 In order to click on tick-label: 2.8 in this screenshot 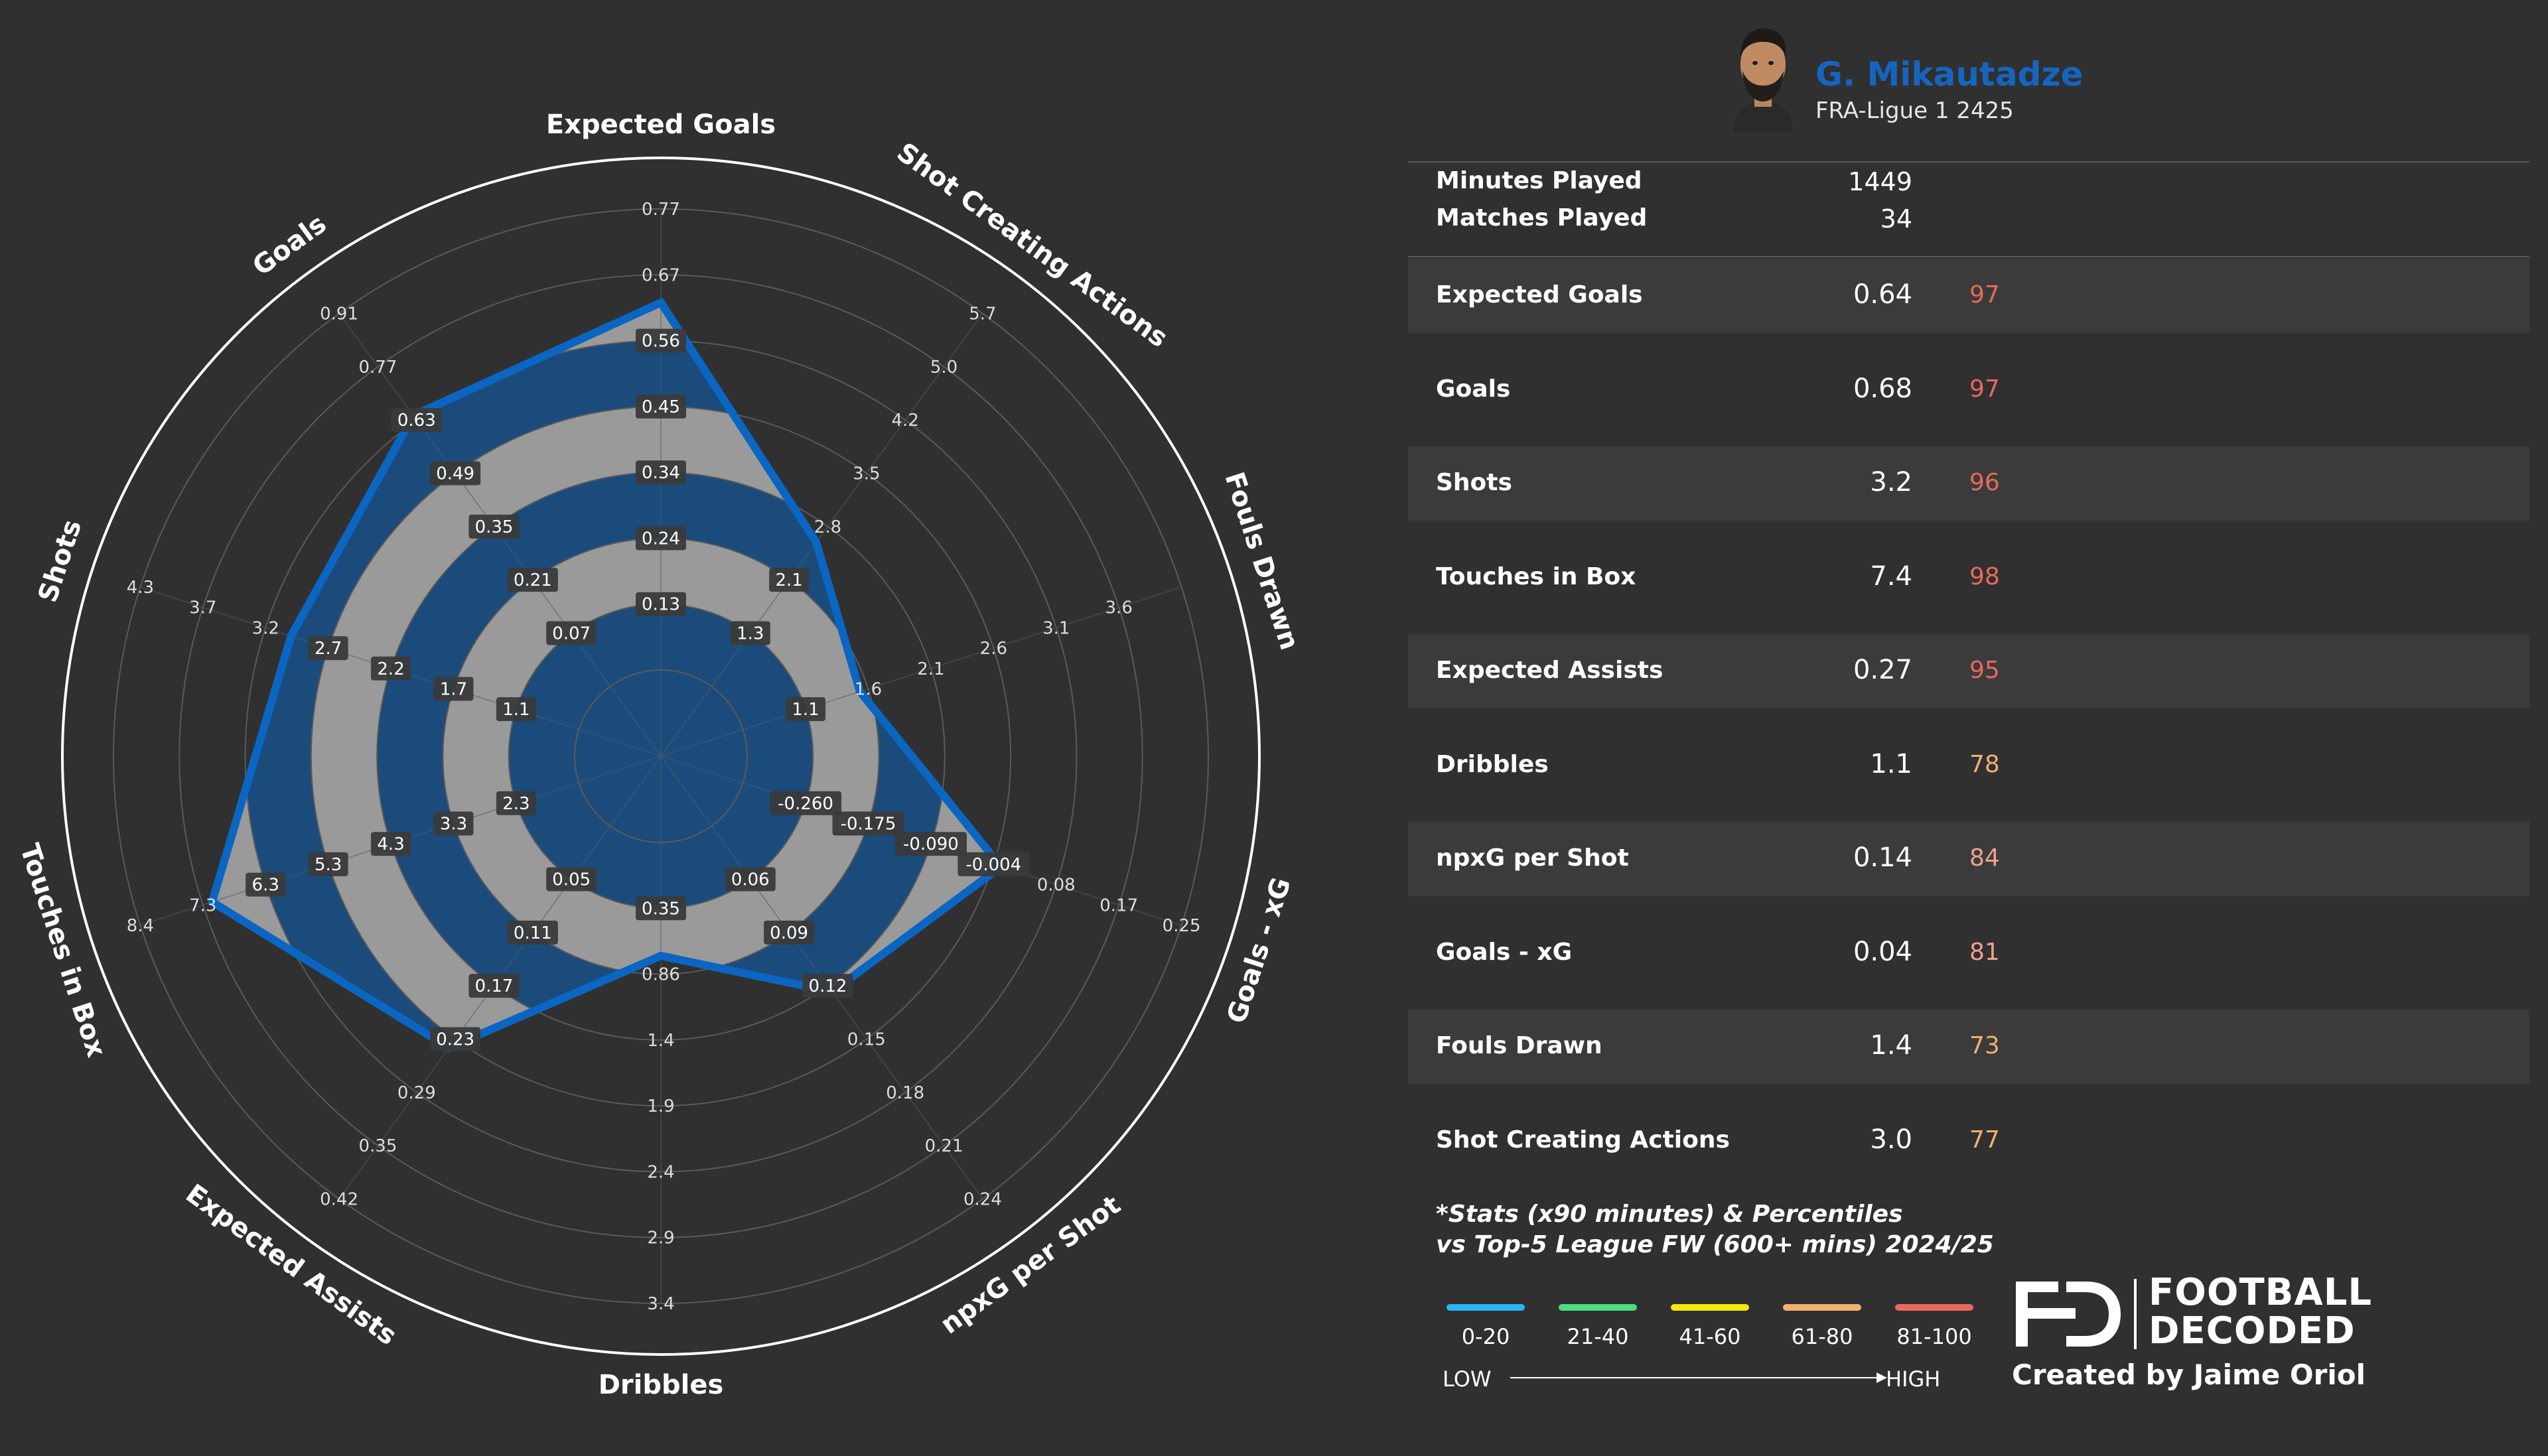, I will do `click(828, 527)`.